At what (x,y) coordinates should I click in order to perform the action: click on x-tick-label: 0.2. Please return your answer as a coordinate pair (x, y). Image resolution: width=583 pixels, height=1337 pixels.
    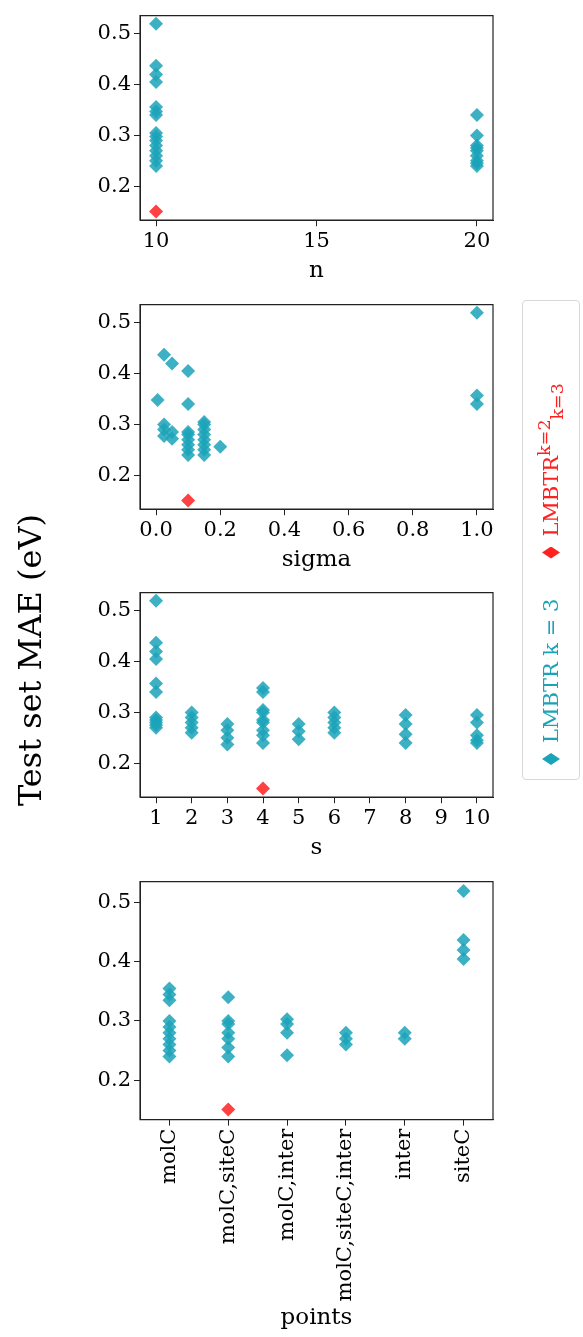
    Looking at the image, I should click on (220, 529).